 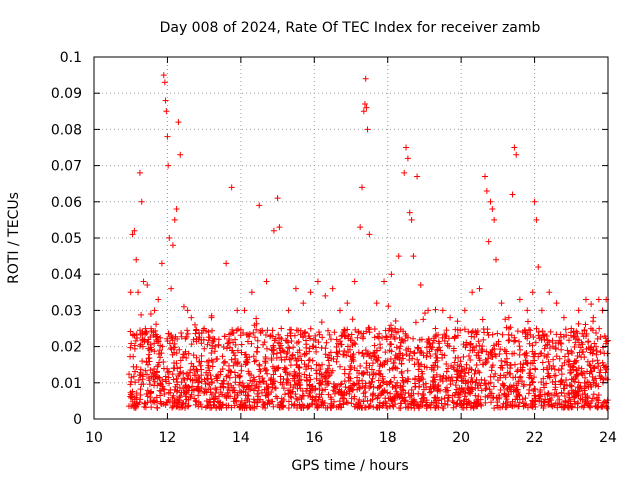 I want to click on y-tick-label: 0.03, so click(x=66, y=311).